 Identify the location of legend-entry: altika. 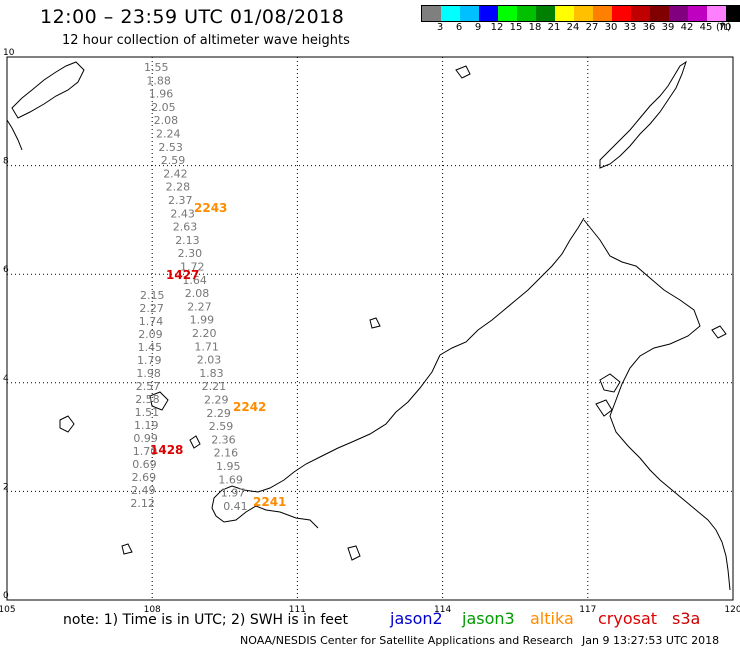
(552, 618).